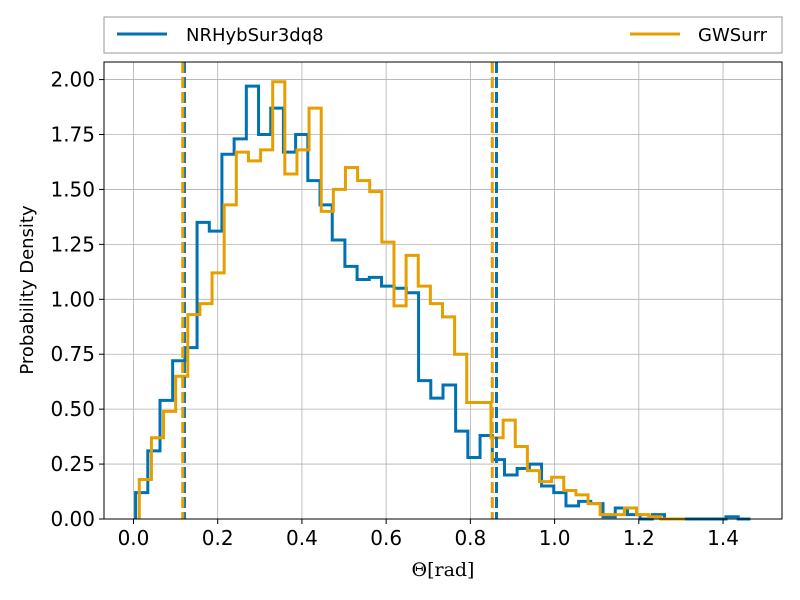  What do you see at coordinates (386, 538) in the screenshot?
I see `x-tick-label: 0.6` at bounding box center [386, 538].